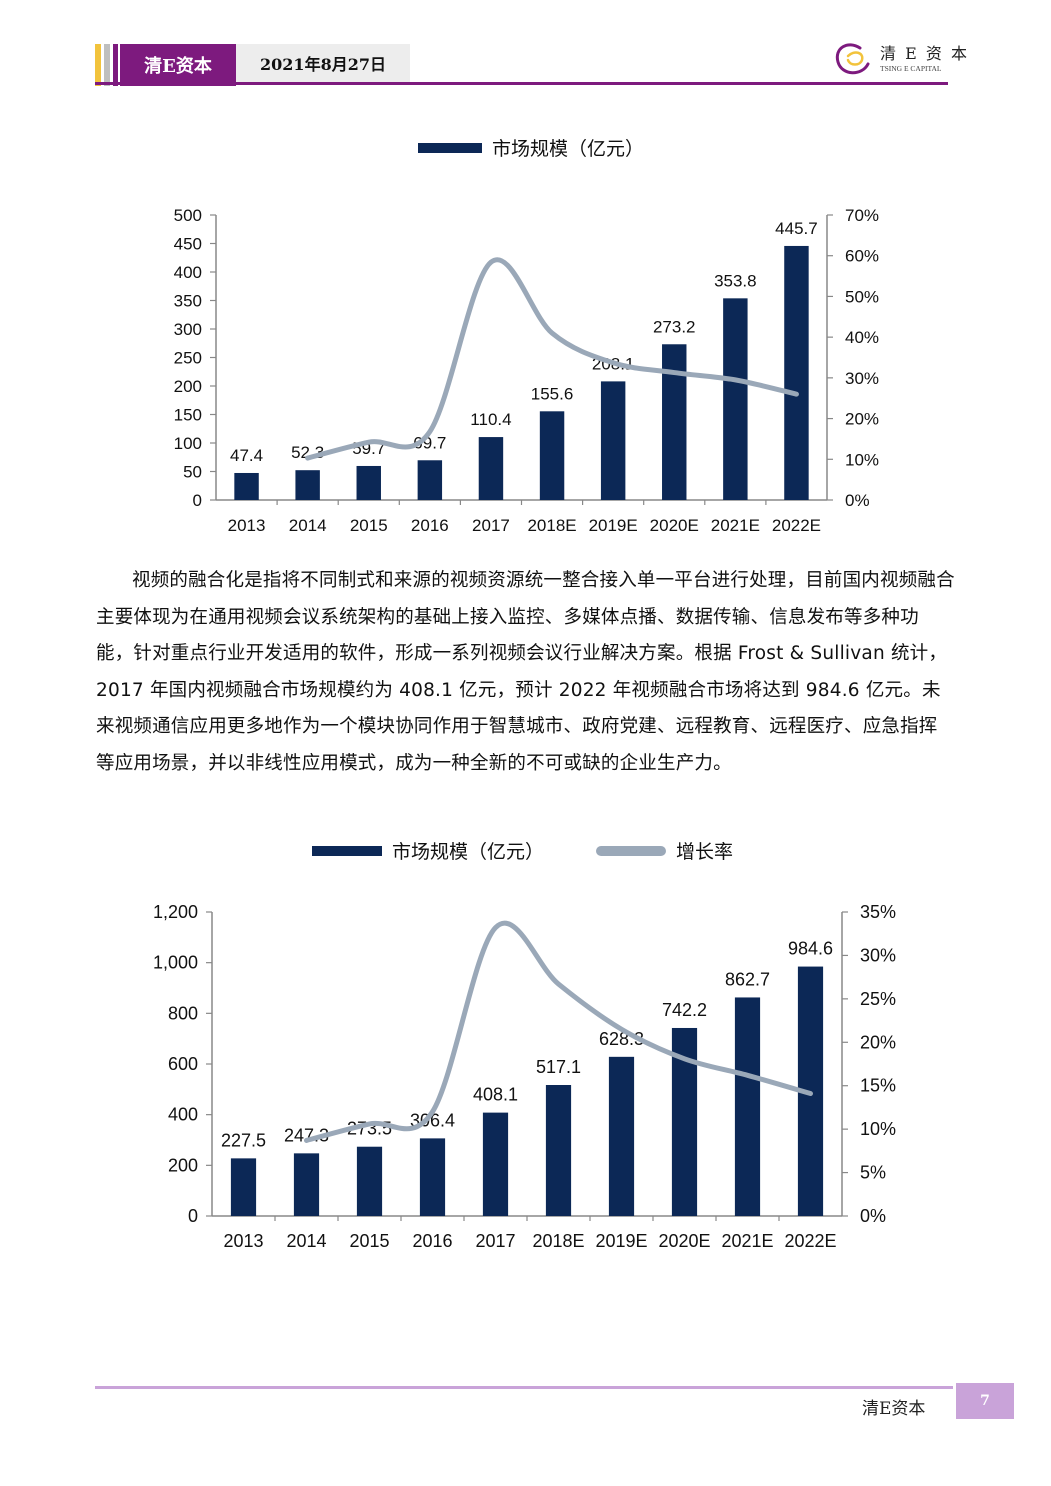  What do you see at coordinates (911, 68) in the screenshot?
I see `logo-text-en: TSING E CAPITAL` at bounding box center [911, 68].